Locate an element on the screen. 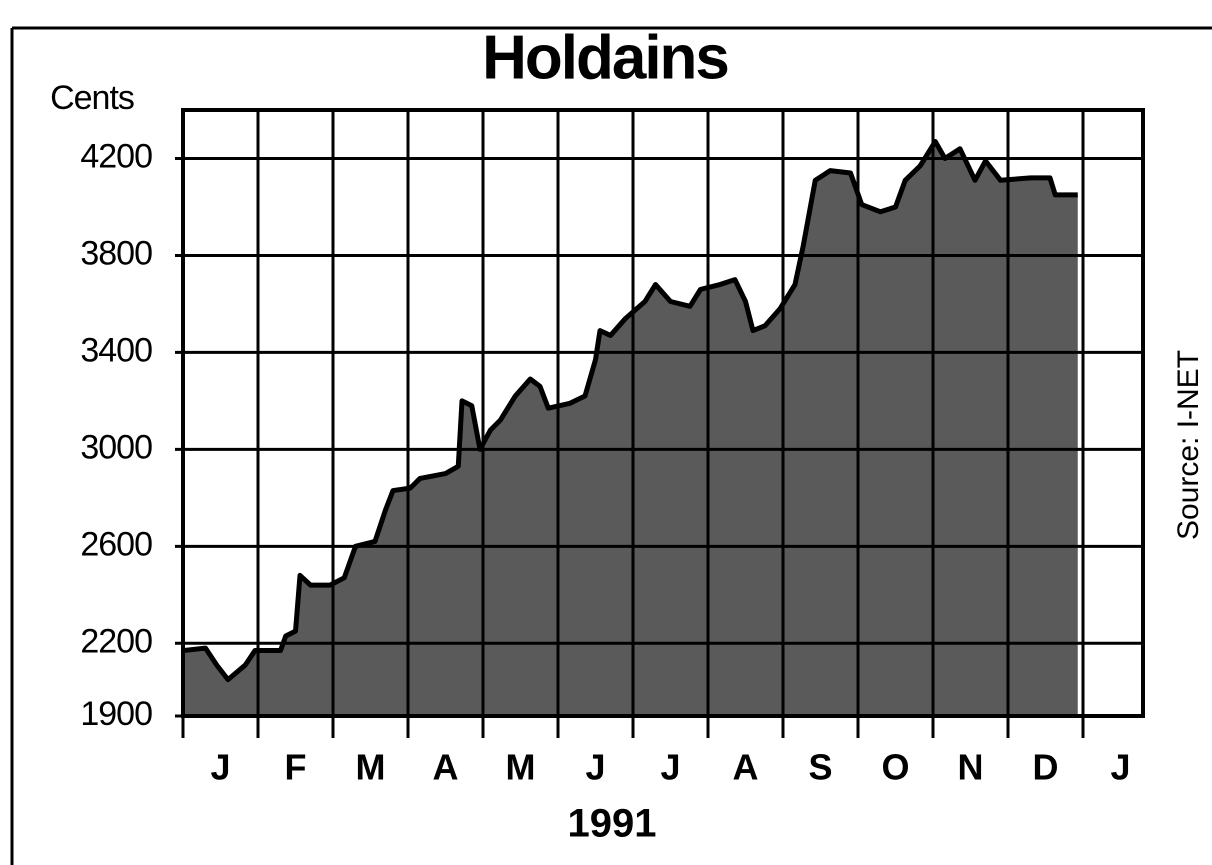 The height and width of the screenshot is (865, 1212). source-note: Source: I-NET is located at coordinates (1188, 445).